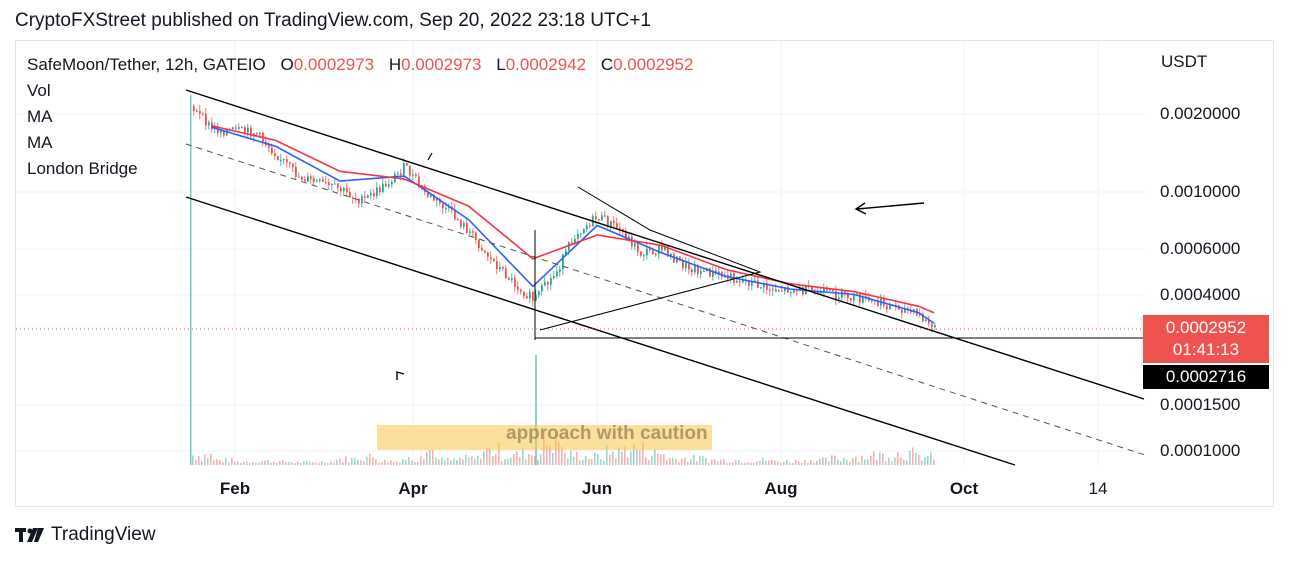  What do you see at coordinates (430, 156) in the screenshot?
I see `drawing-stroke` at bounding box center [430, 156].